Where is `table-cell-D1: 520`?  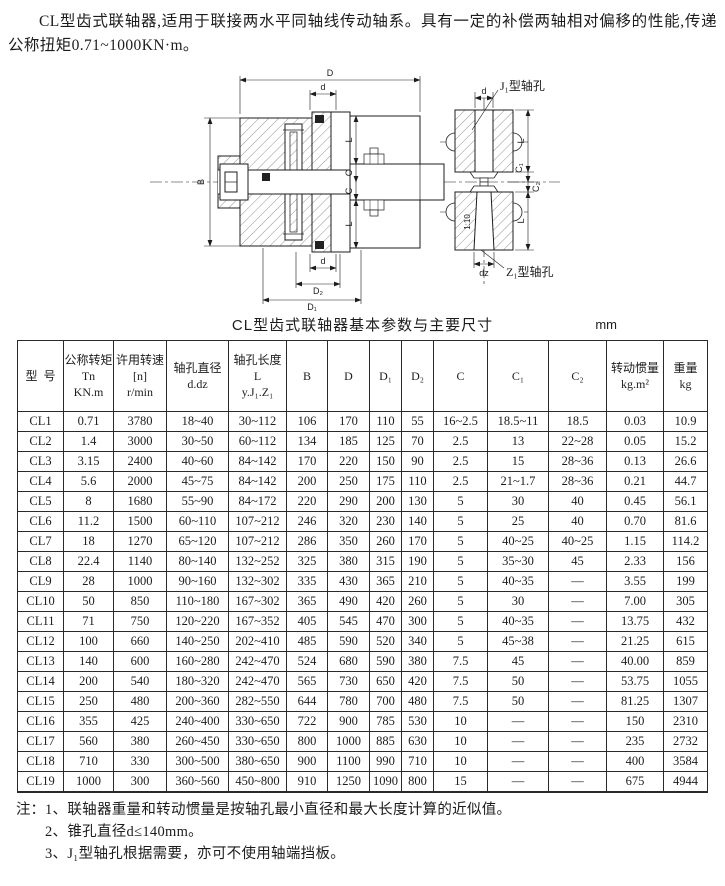 table-cell-D1: 520 is located at coordinates (385, 642).